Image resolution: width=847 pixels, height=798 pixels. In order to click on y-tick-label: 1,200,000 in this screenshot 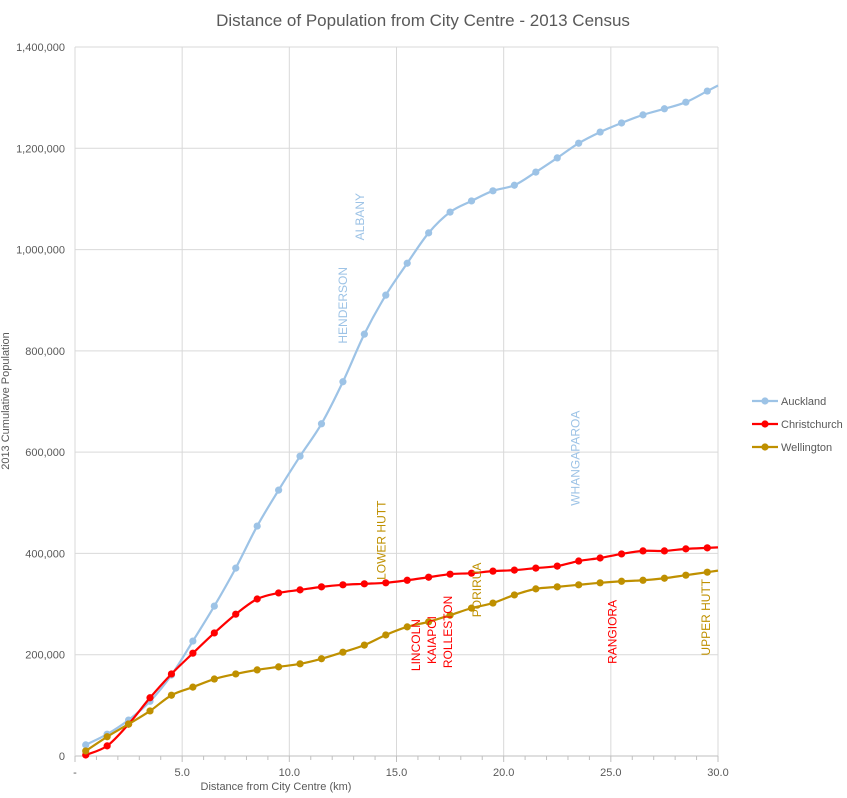, I will do `click(40, 149)`.